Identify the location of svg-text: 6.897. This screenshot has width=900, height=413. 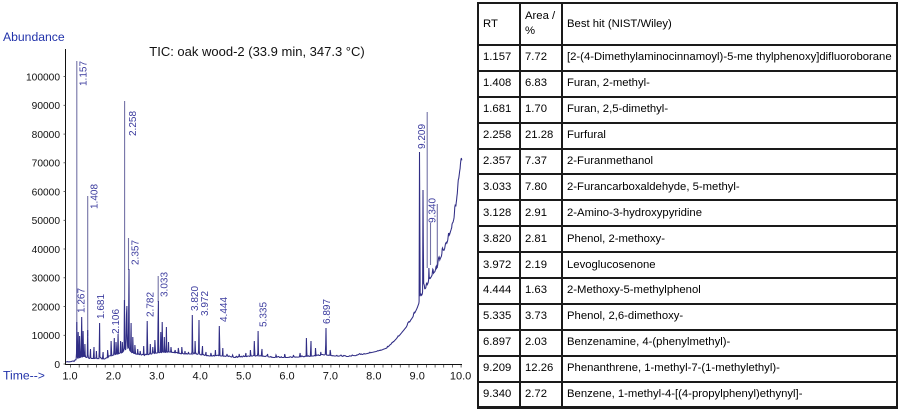
(327, 311).